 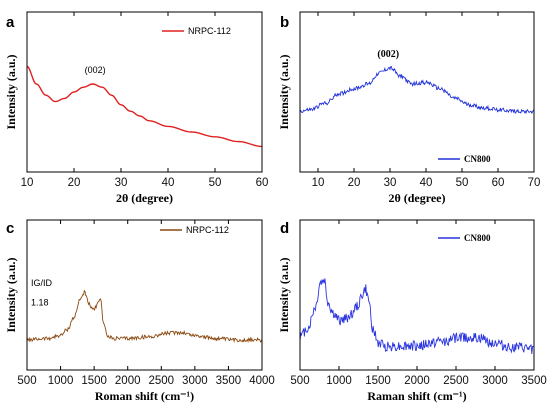 I want to click on panel-letter: d, so click(x=284, y=228).